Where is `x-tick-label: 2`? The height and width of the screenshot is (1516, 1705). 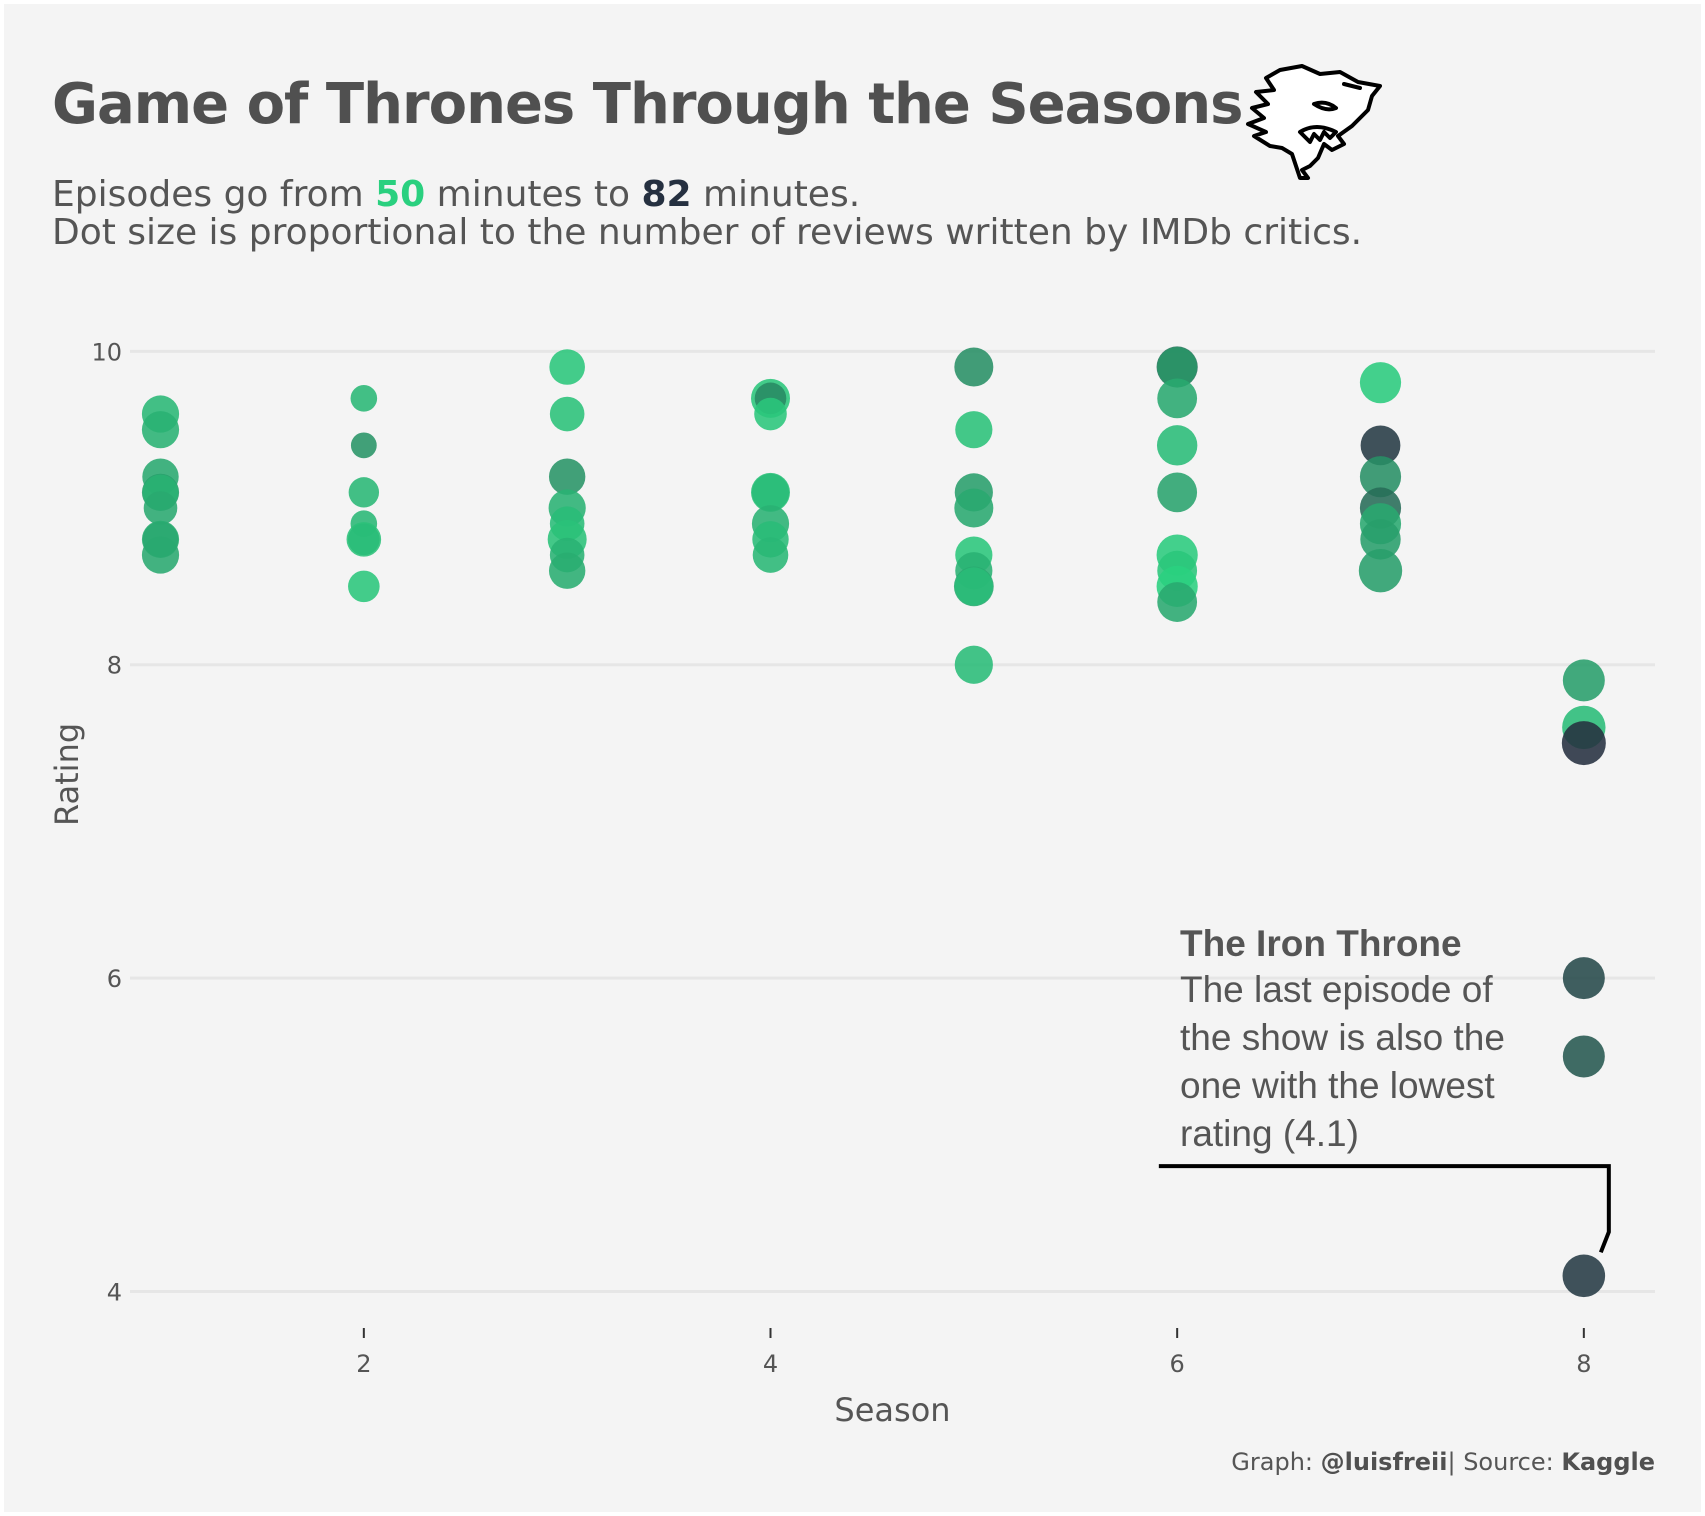
x-tick-label: 2 is located at coordinates (363, 1364).